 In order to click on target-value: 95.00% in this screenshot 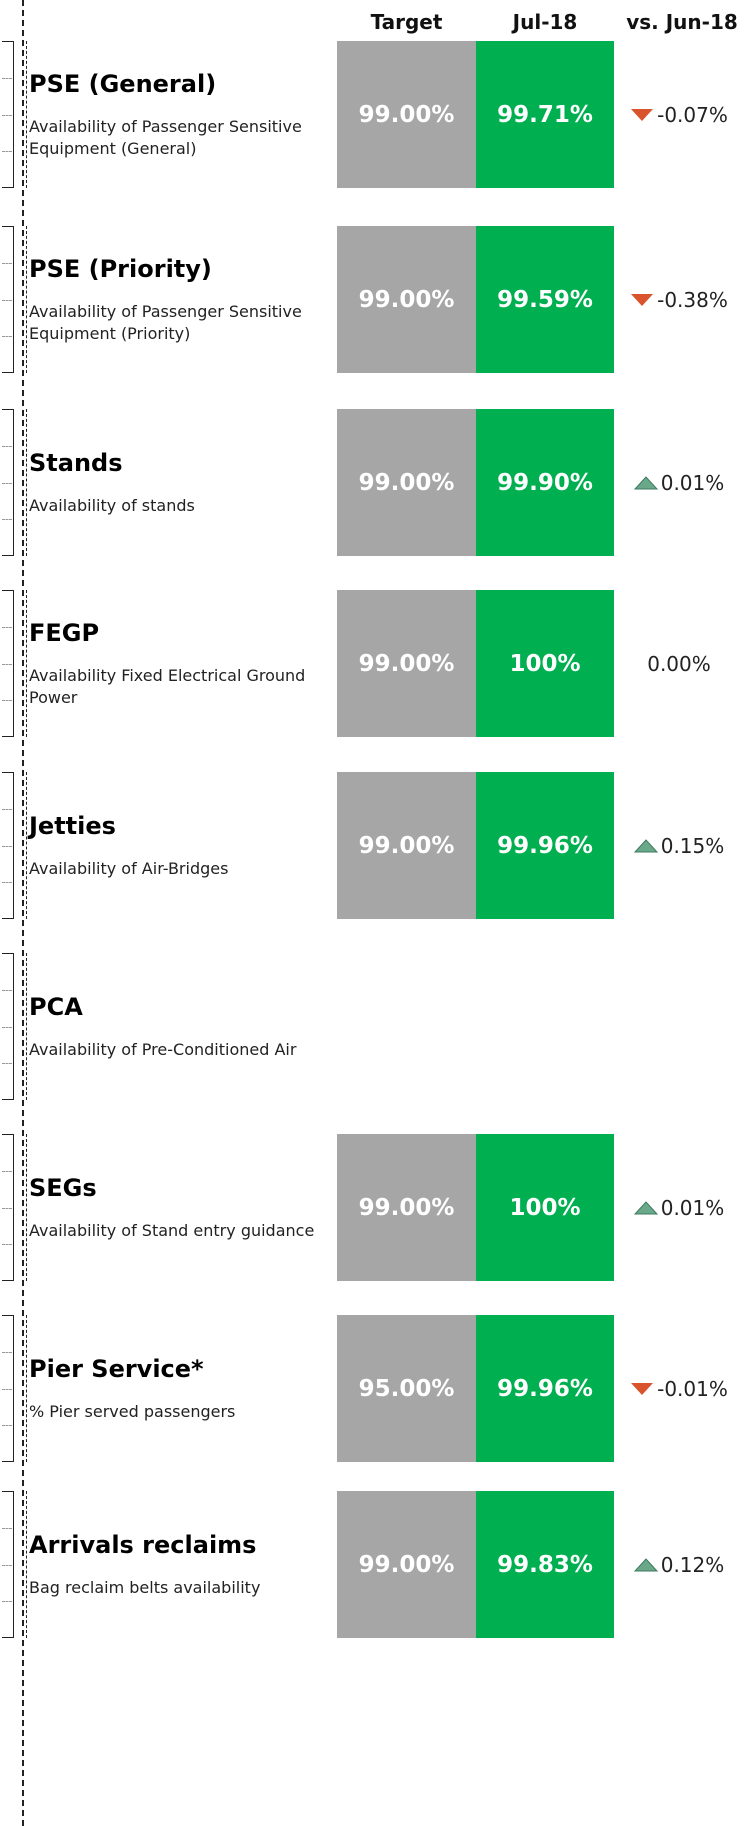, I will do `click(406, 1388)`.